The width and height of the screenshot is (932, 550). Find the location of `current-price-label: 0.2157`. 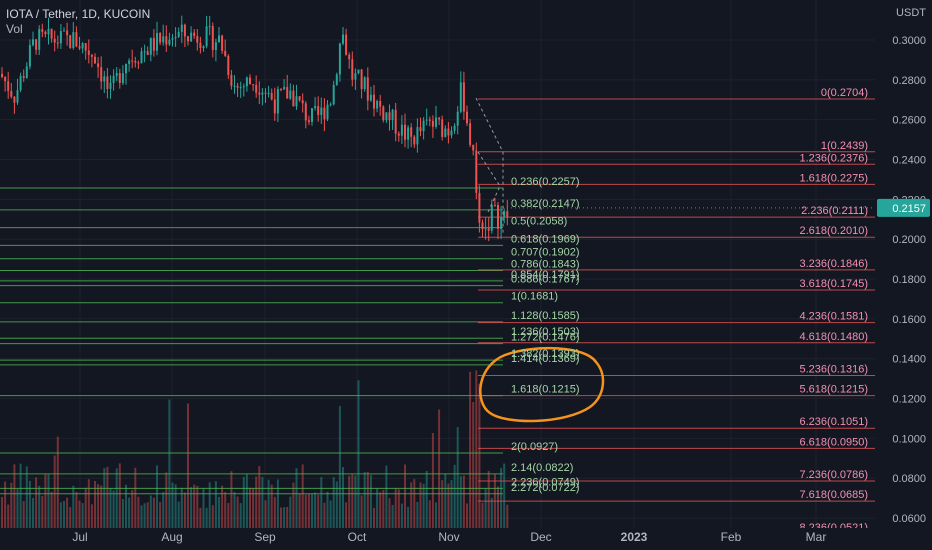

current-price-label: 0.2157 is located at coordinates (909, 209).